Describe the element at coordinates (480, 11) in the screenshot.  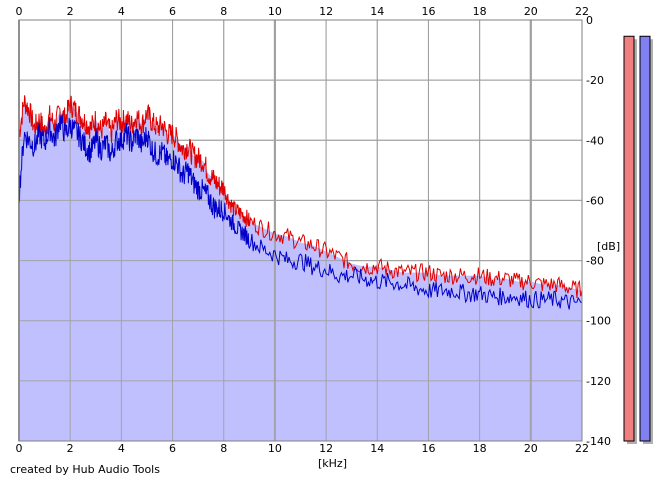
I see `x-tick-label-top: 18` at that location.